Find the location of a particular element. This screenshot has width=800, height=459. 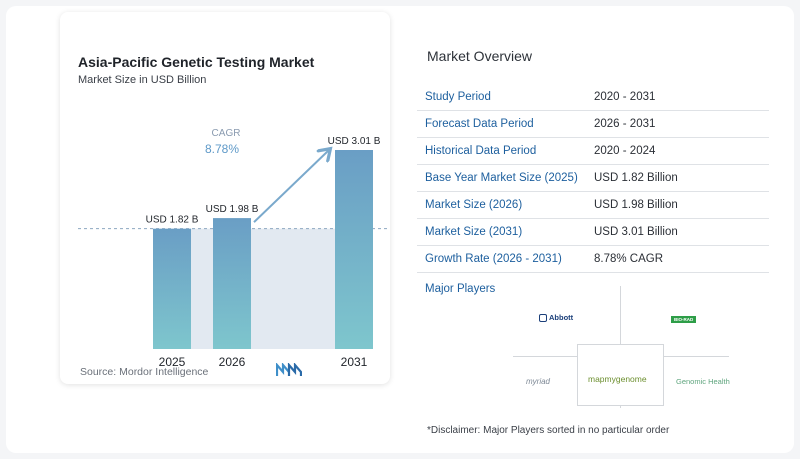

overview-row-value: 2026 - 2031 is located at coordinates (625, 124).